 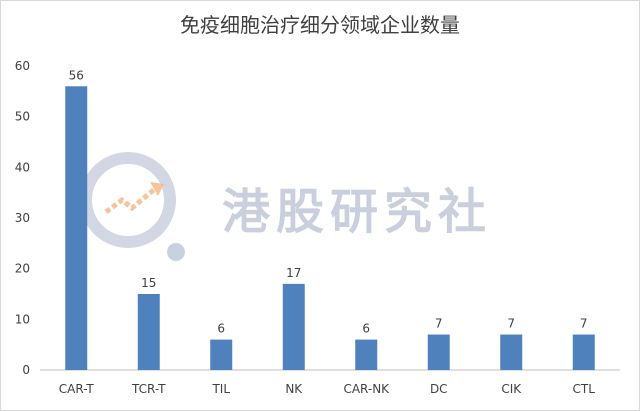 I want to click on x-axis: CAR-T TCR-T TIL NK CAR-NK DC CIK CTL, so click(x=327, y=389).